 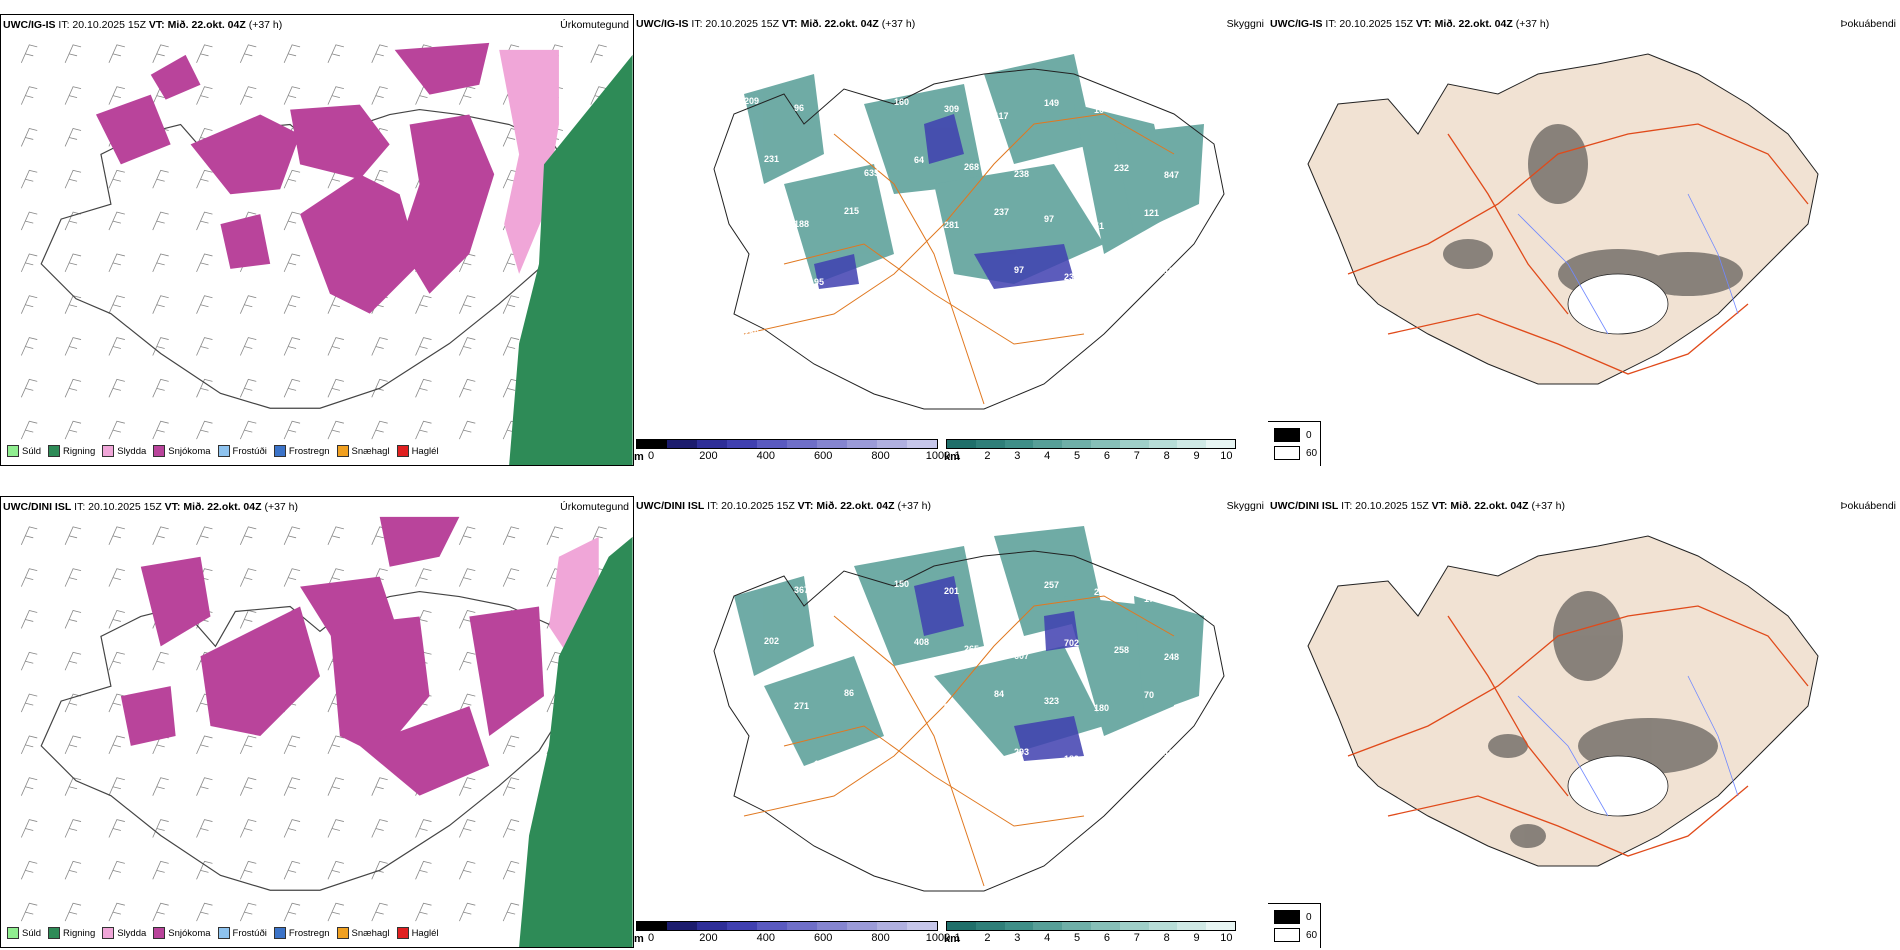 I want to click on cloud-base-label: 10, so click(x=1099, y=110).